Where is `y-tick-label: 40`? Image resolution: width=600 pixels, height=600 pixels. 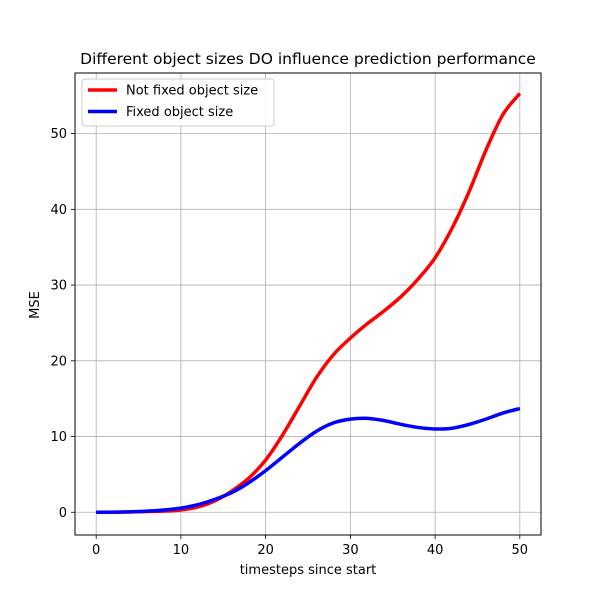
y-tick-label: 40 is located at coordinates (58, 210).